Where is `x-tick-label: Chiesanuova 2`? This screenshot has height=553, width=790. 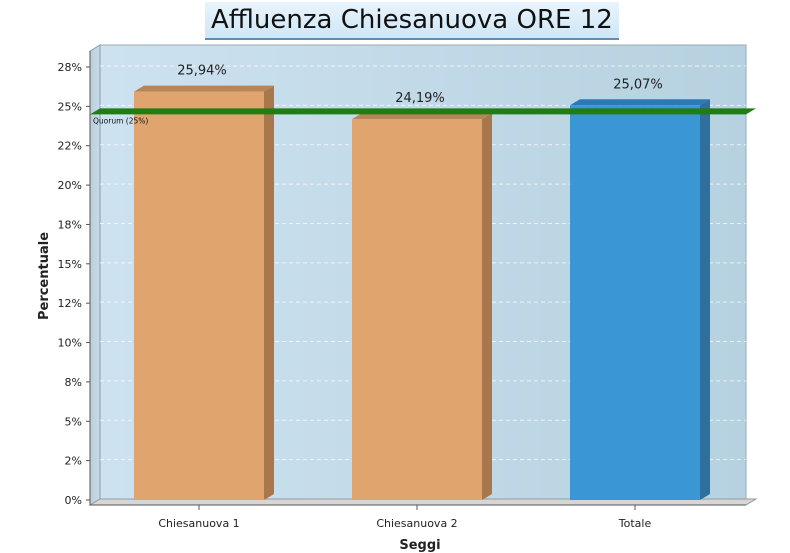
x-tick-label: Chiesanuova 2 is located at coordinates (416, 523).